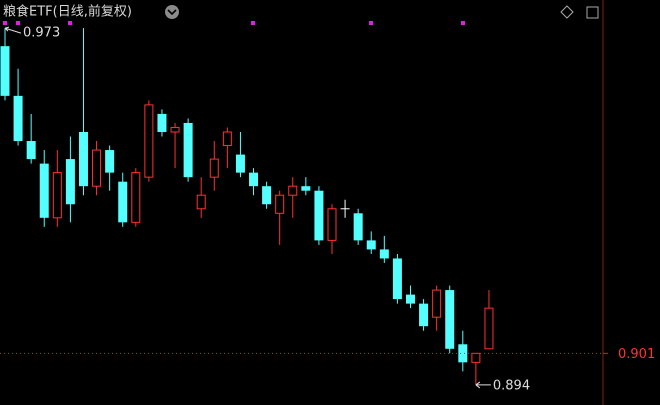  Describe the element at coordinates (483, 385) in the screenshot. I see `min-arrow` at that location.